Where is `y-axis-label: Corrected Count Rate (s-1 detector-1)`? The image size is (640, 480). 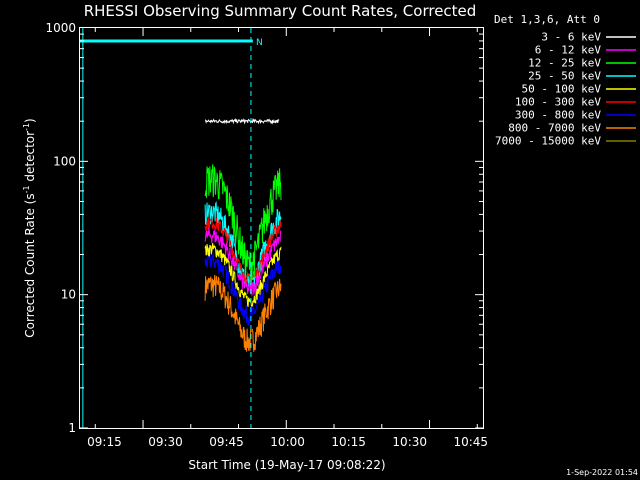
y-axis-label: Corrected Count Rate (s-1 detector-1) is located at coordinates (29, 227).